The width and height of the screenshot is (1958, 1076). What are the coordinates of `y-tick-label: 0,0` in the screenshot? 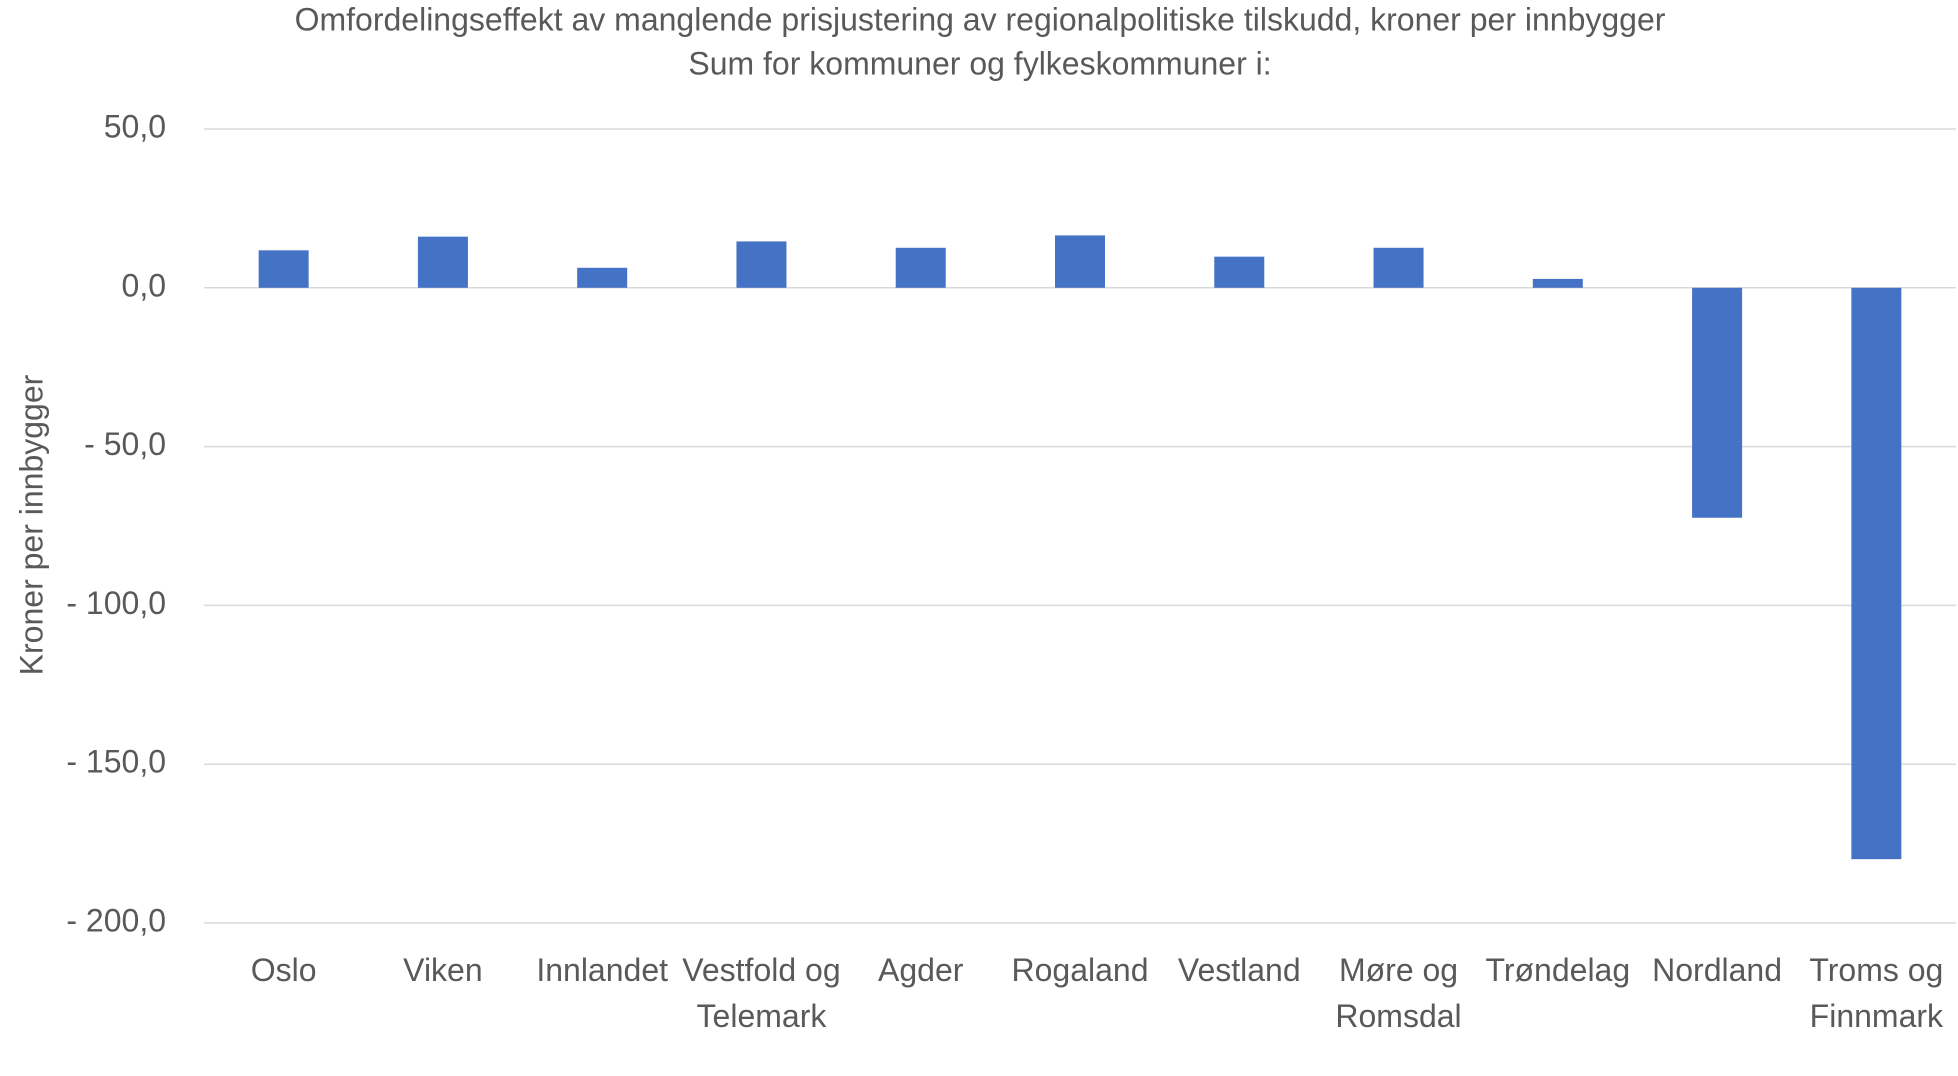 It's located at (144, 285).